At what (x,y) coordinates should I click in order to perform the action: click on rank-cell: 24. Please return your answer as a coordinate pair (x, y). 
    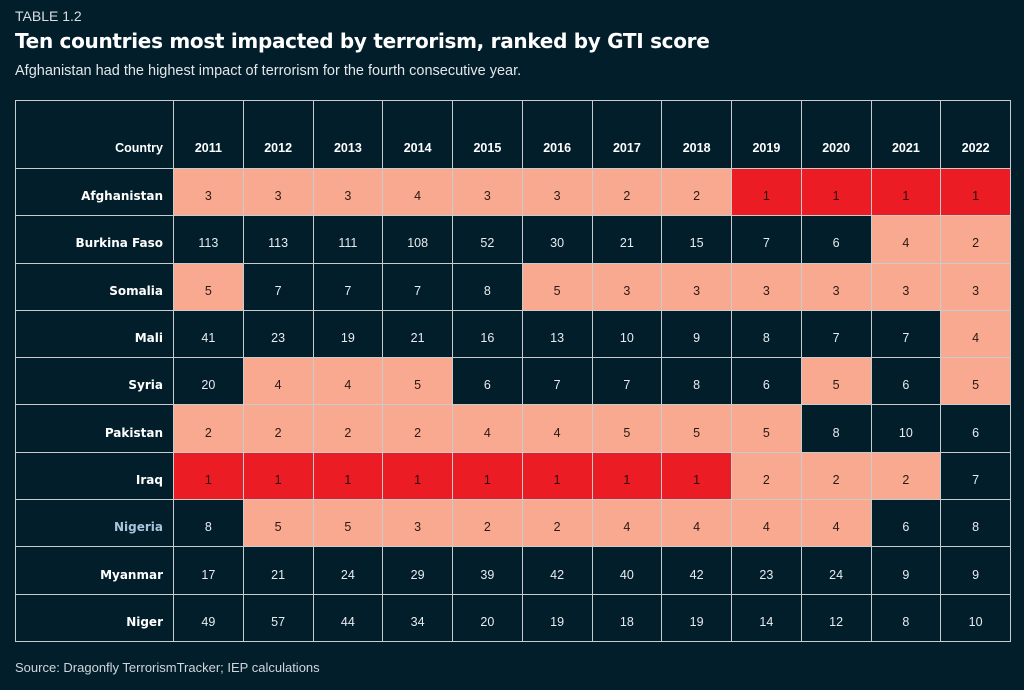
    Looking at the image, I should click on (836, 570).